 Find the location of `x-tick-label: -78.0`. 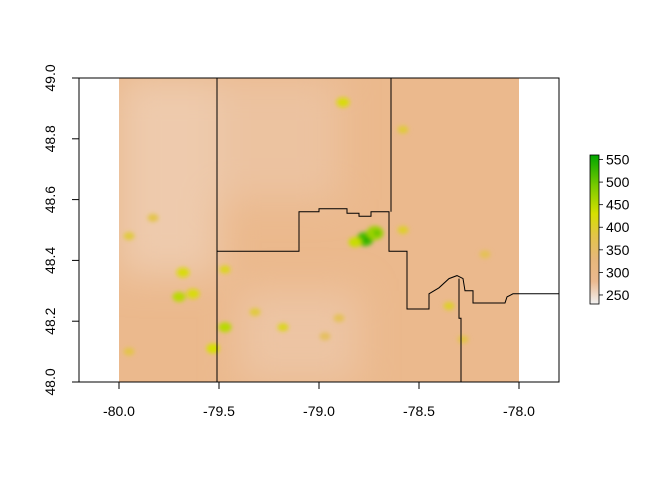

x-tick-label: -78.0 is located at coordinates (519, 411).